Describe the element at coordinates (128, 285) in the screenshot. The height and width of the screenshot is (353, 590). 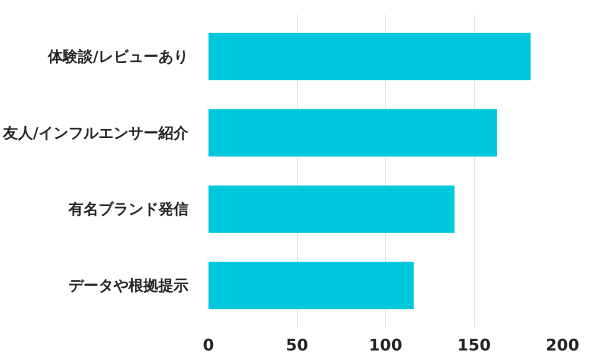
I see `y-tick-label: データや根拠提示` at that location.